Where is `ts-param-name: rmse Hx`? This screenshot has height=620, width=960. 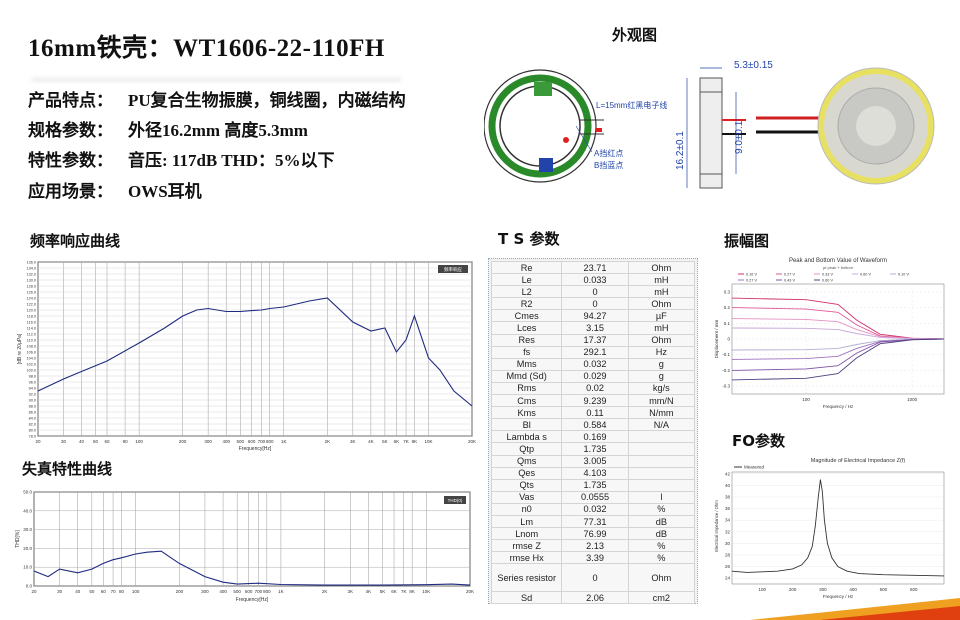
ts-param-name: rmse Hx is located at coordinates (526, 558).